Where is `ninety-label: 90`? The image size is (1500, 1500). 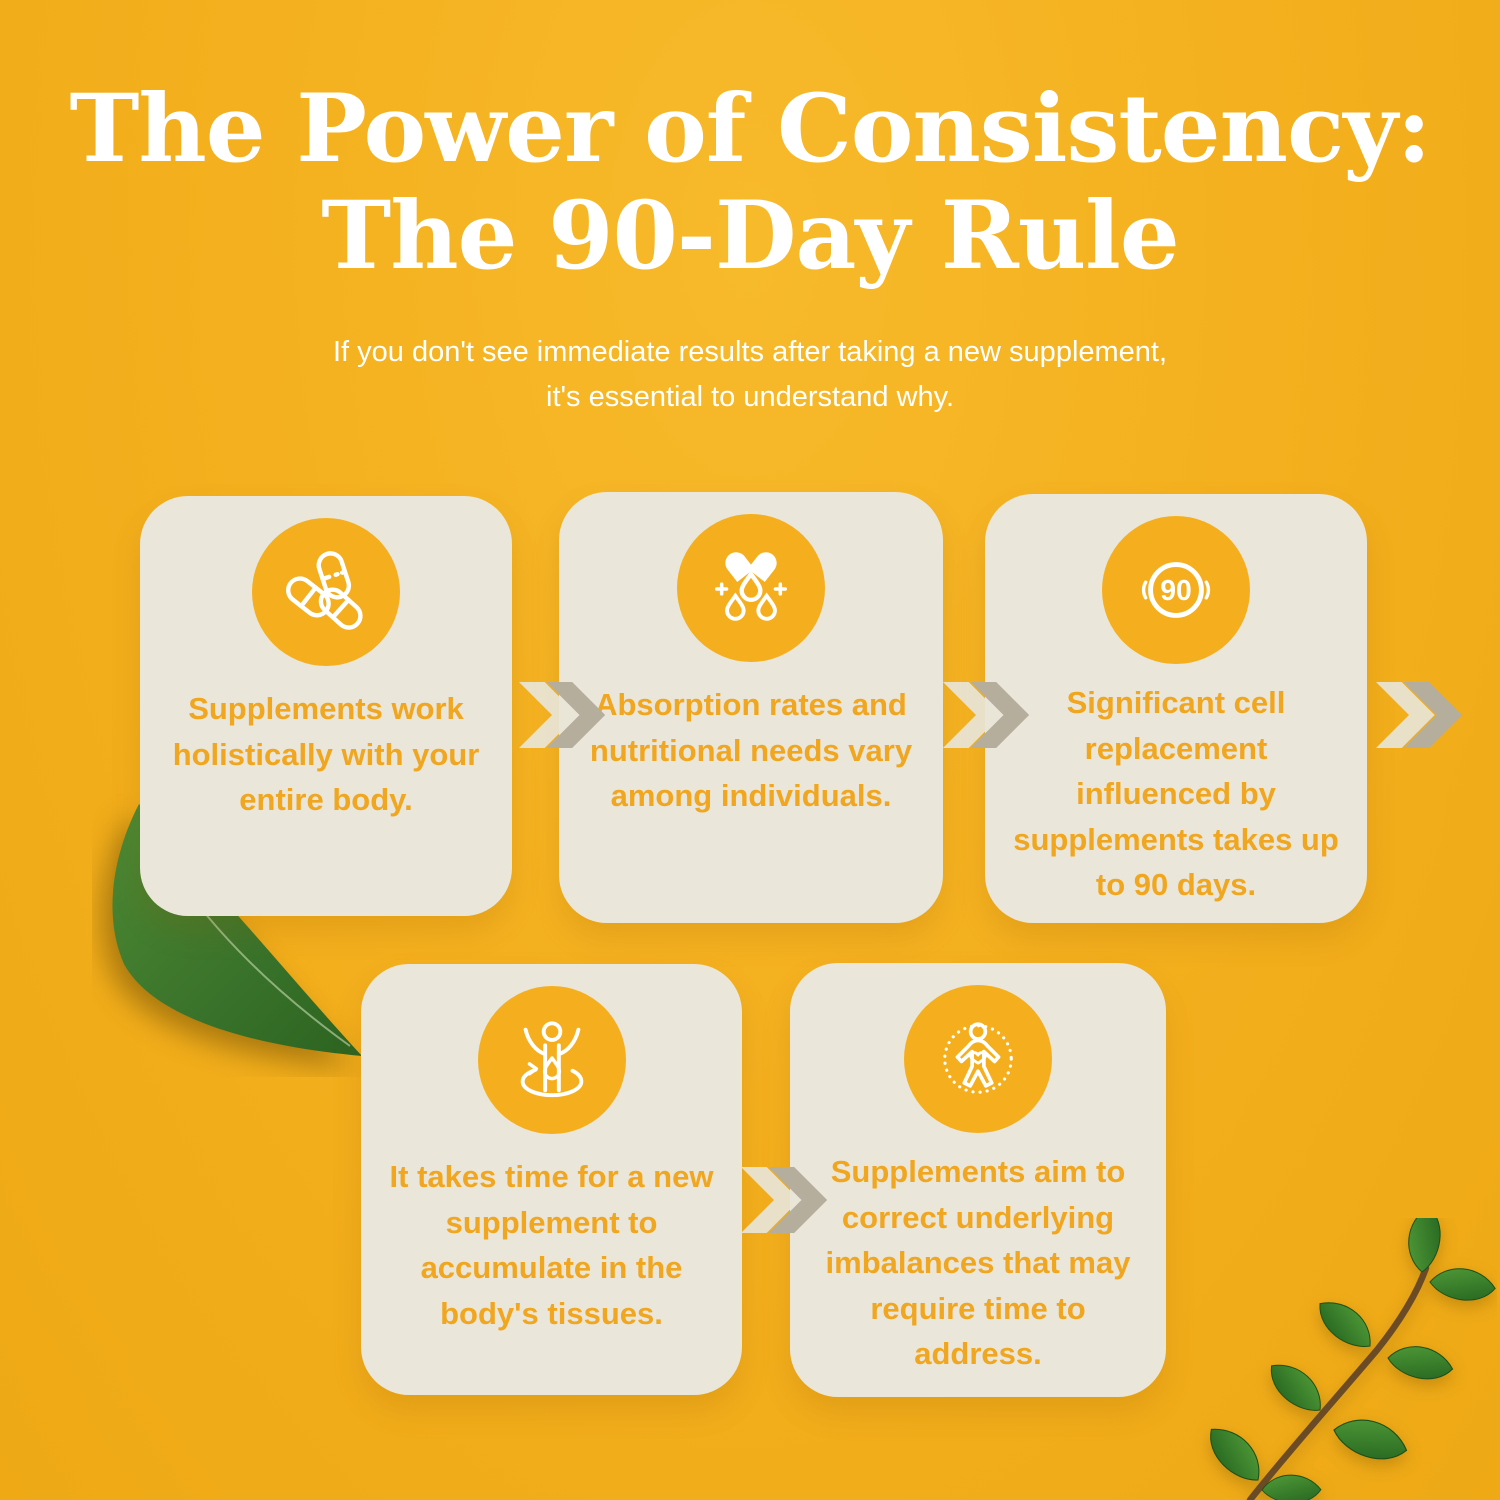 ninety-label: 90 is located at coordinates (1176, 591).